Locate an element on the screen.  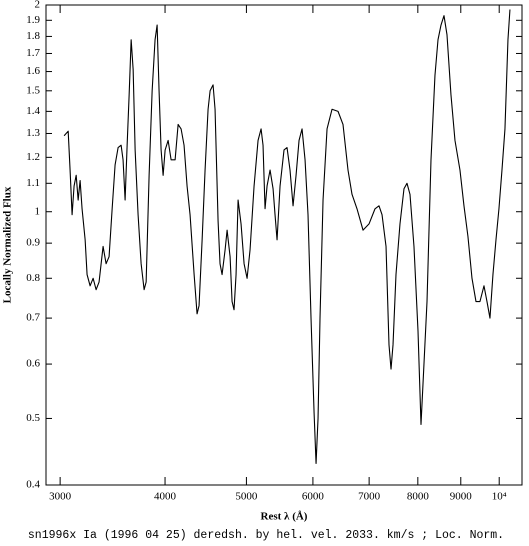
y-tick-label: 2 is located at coordinates (38, 5).